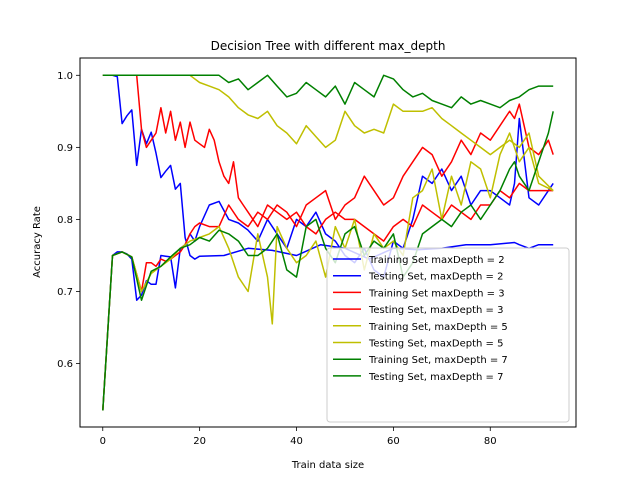  Describe the element at coordinates (436, 260) in the screenshot. I see `legend-label: Training Set maxDepth = 2` at that location.